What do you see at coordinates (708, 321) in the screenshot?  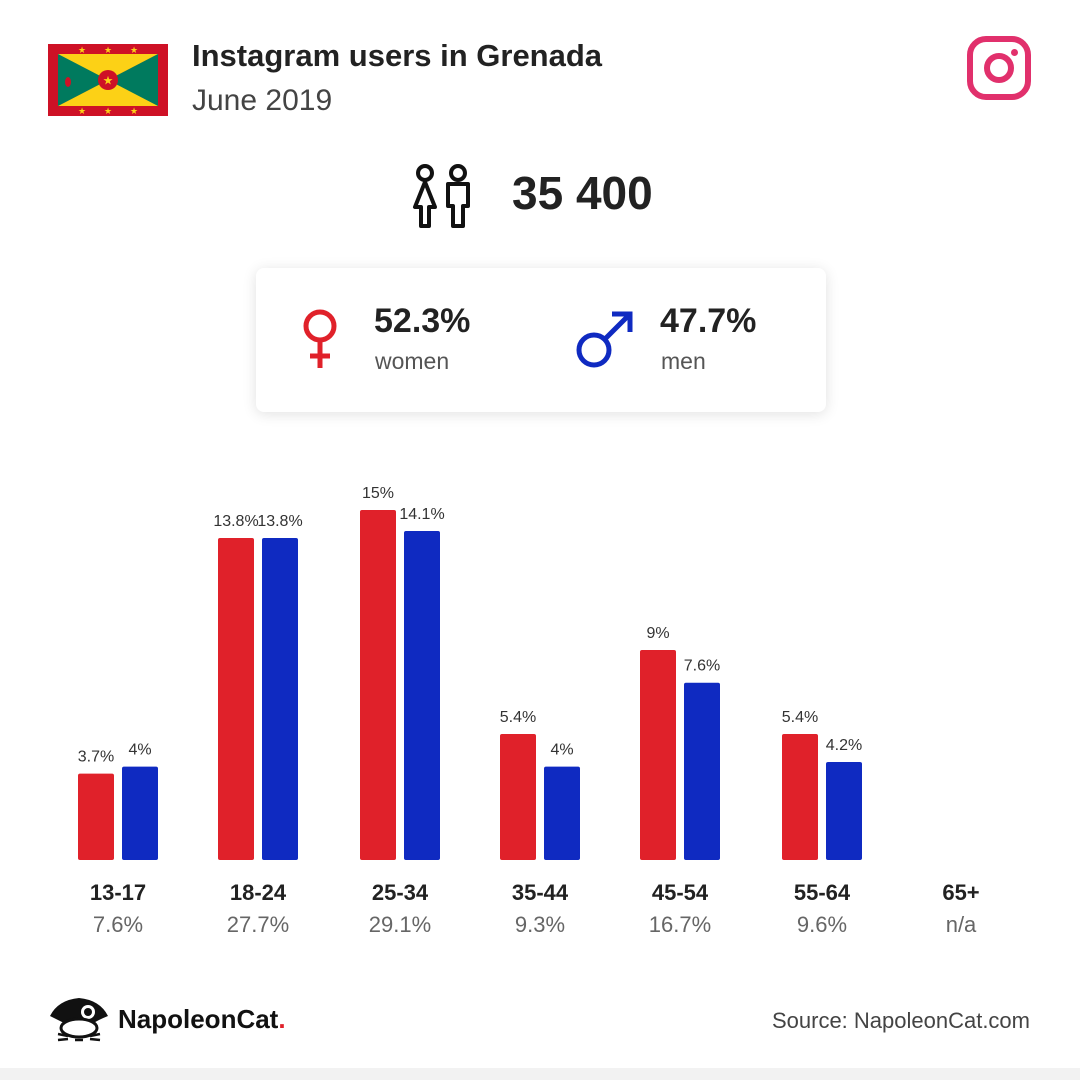 I see `men-percent: 47.7%` at bounding box center [708, 321].